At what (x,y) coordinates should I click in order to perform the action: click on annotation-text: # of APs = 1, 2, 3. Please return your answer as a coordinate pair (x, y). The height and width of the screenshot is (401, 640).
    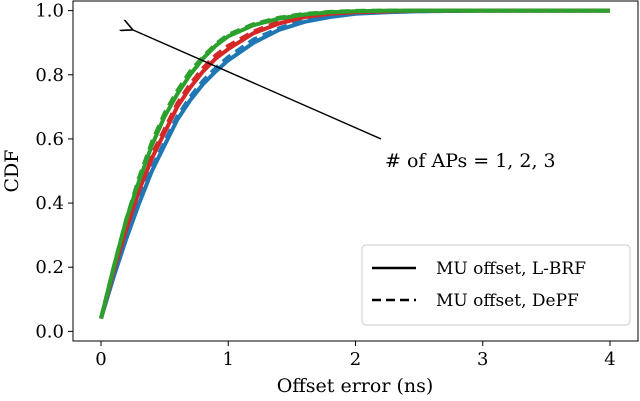
    Looking at the image, I should click on (470, 161).